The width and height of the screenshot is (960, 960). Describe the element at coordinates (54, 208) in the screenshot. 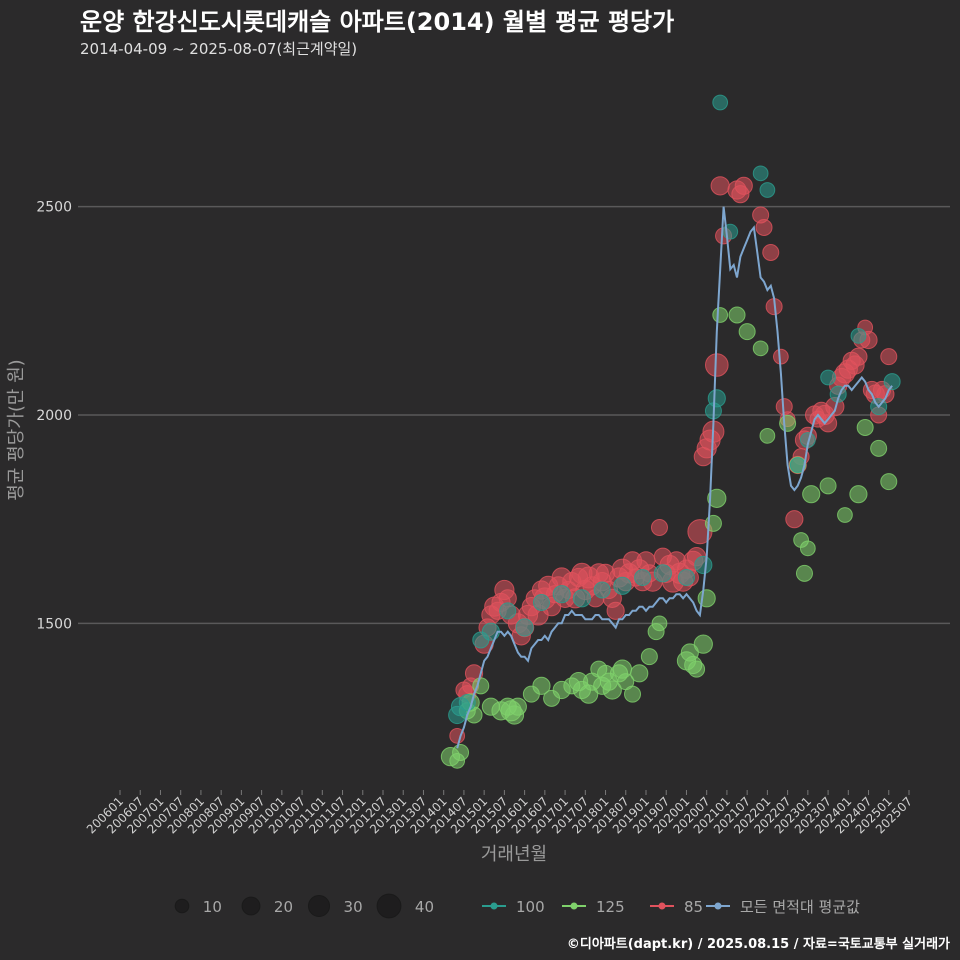

I see `y-tick-label: 2500` at that location.